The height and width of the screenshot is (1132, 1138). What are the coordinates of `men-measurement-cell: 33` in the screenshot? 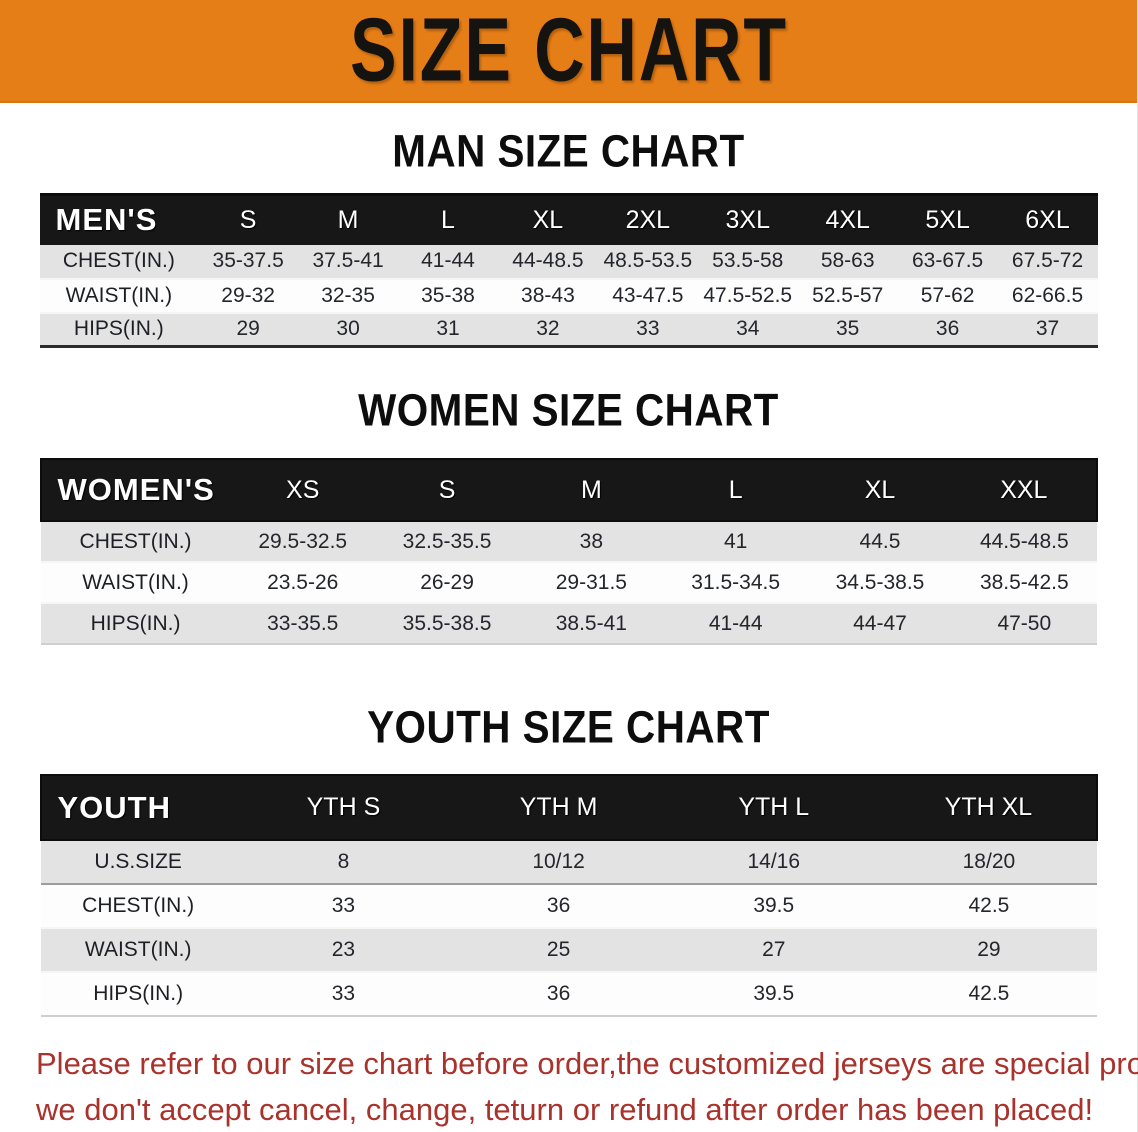 It's located at (647, 330).